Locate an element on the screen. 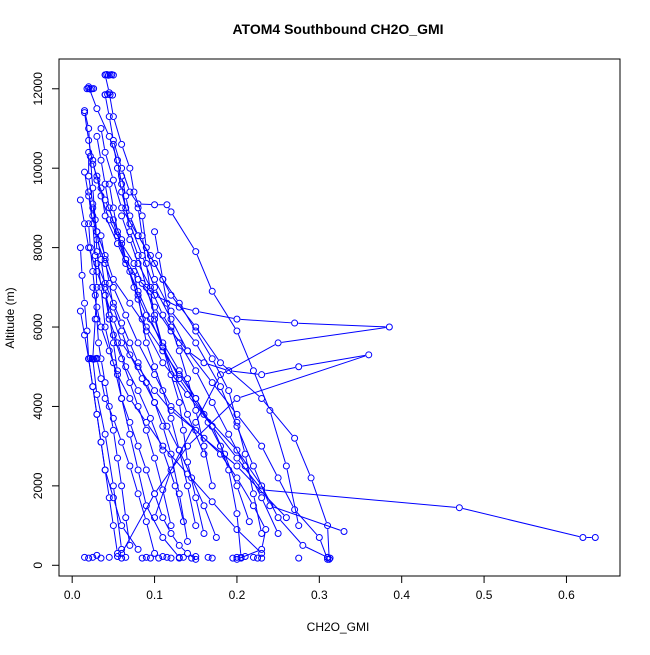 This screenshot has height=655, width=650. y-axis-label: Altitude (m) is located at coordinates (10, 317).